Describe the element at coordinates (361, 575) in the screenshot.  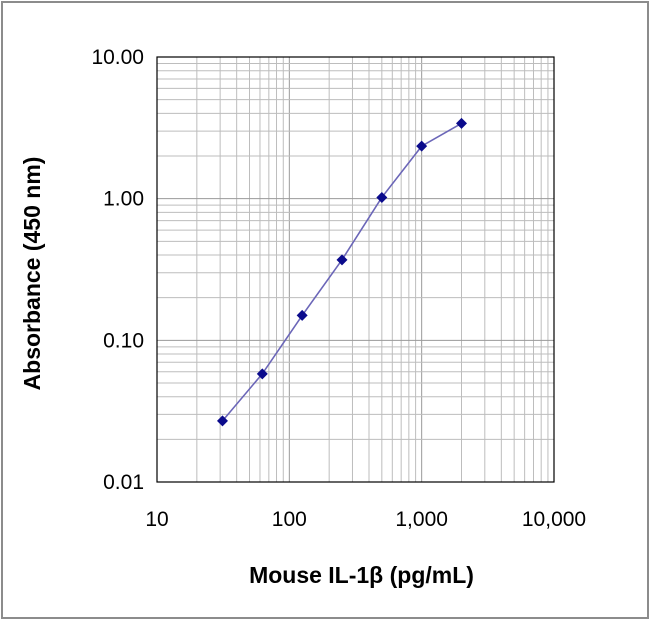
I see `x-axis-title: Mouse IL-1β (pg/mL)` at that location.